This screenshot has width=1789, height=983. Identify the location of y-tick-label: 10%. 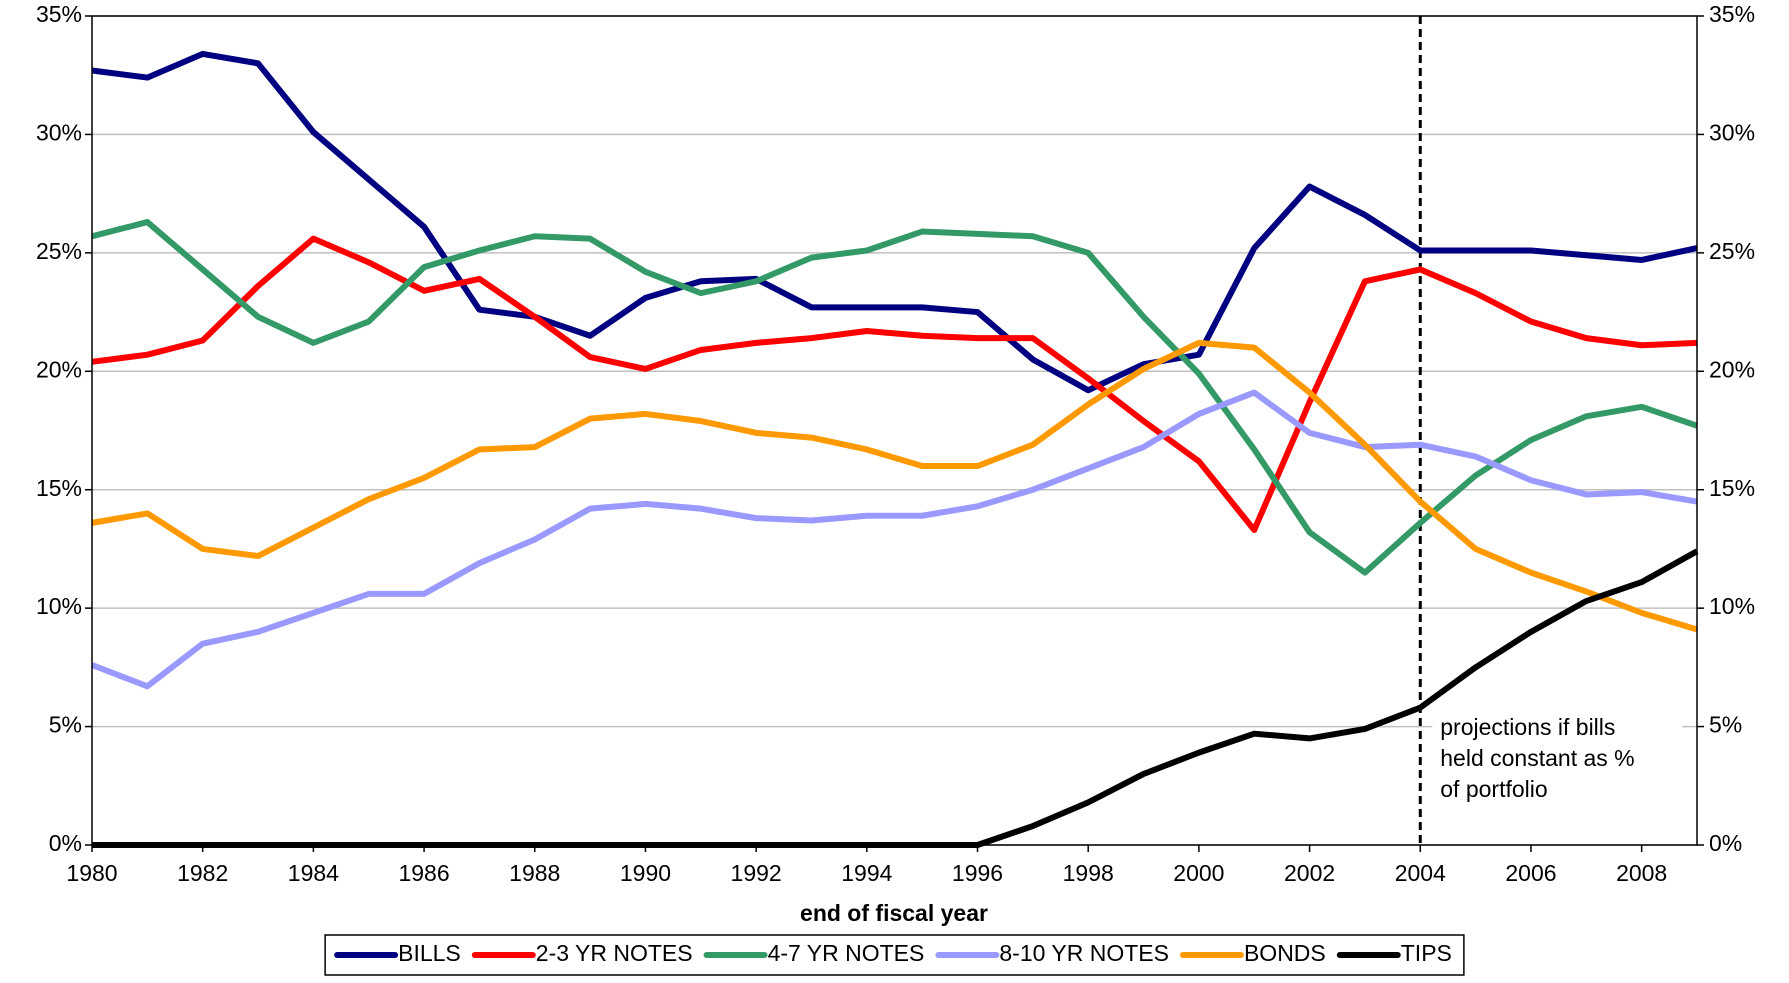
(59, 606).